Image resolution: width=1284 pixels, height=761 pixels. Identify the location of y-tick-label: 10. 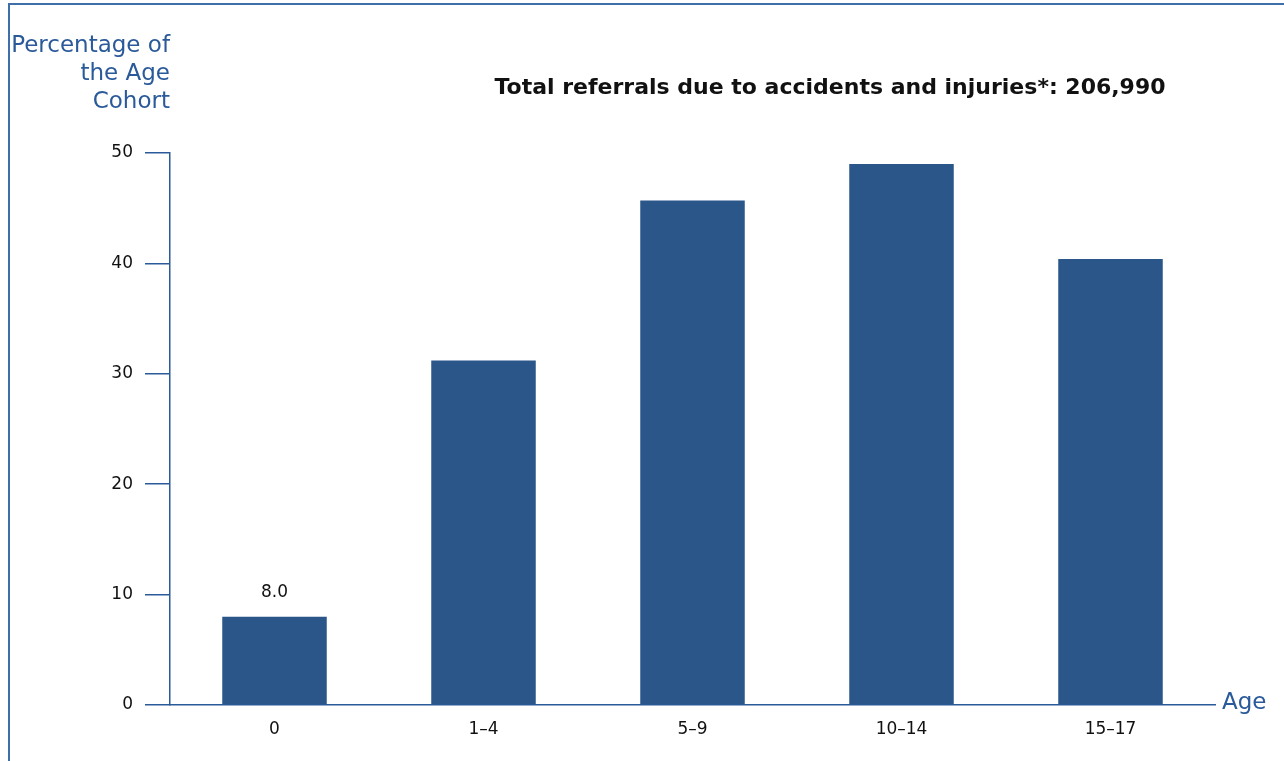
(122, 593).